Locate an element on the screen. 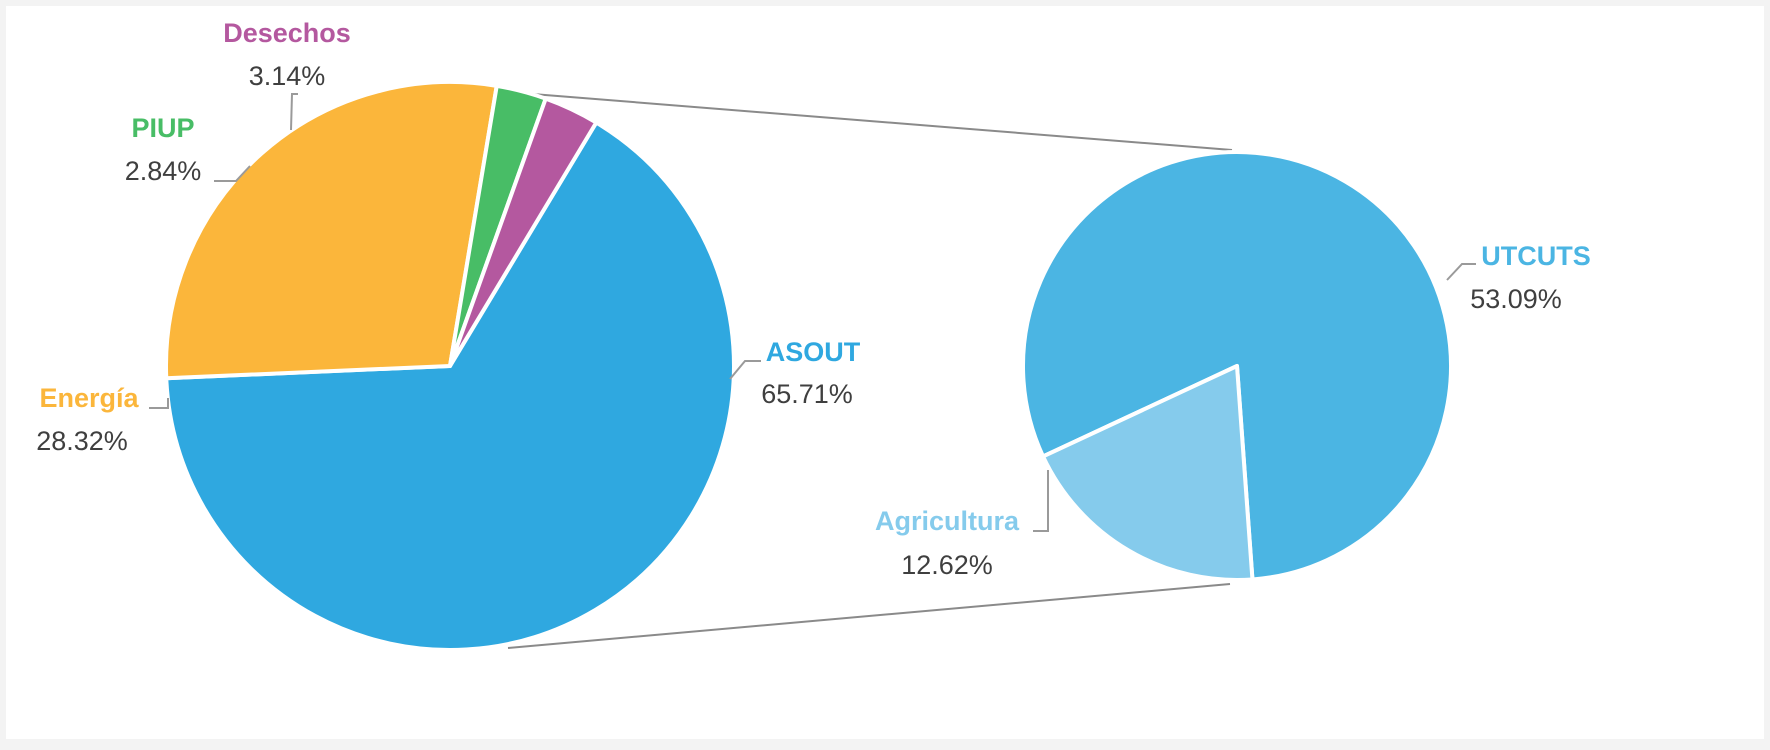 Image resolution: width=1770 pixels, height=750 pixels. label-agricultura-value: 12.62% is located at coordinates (947, 565).